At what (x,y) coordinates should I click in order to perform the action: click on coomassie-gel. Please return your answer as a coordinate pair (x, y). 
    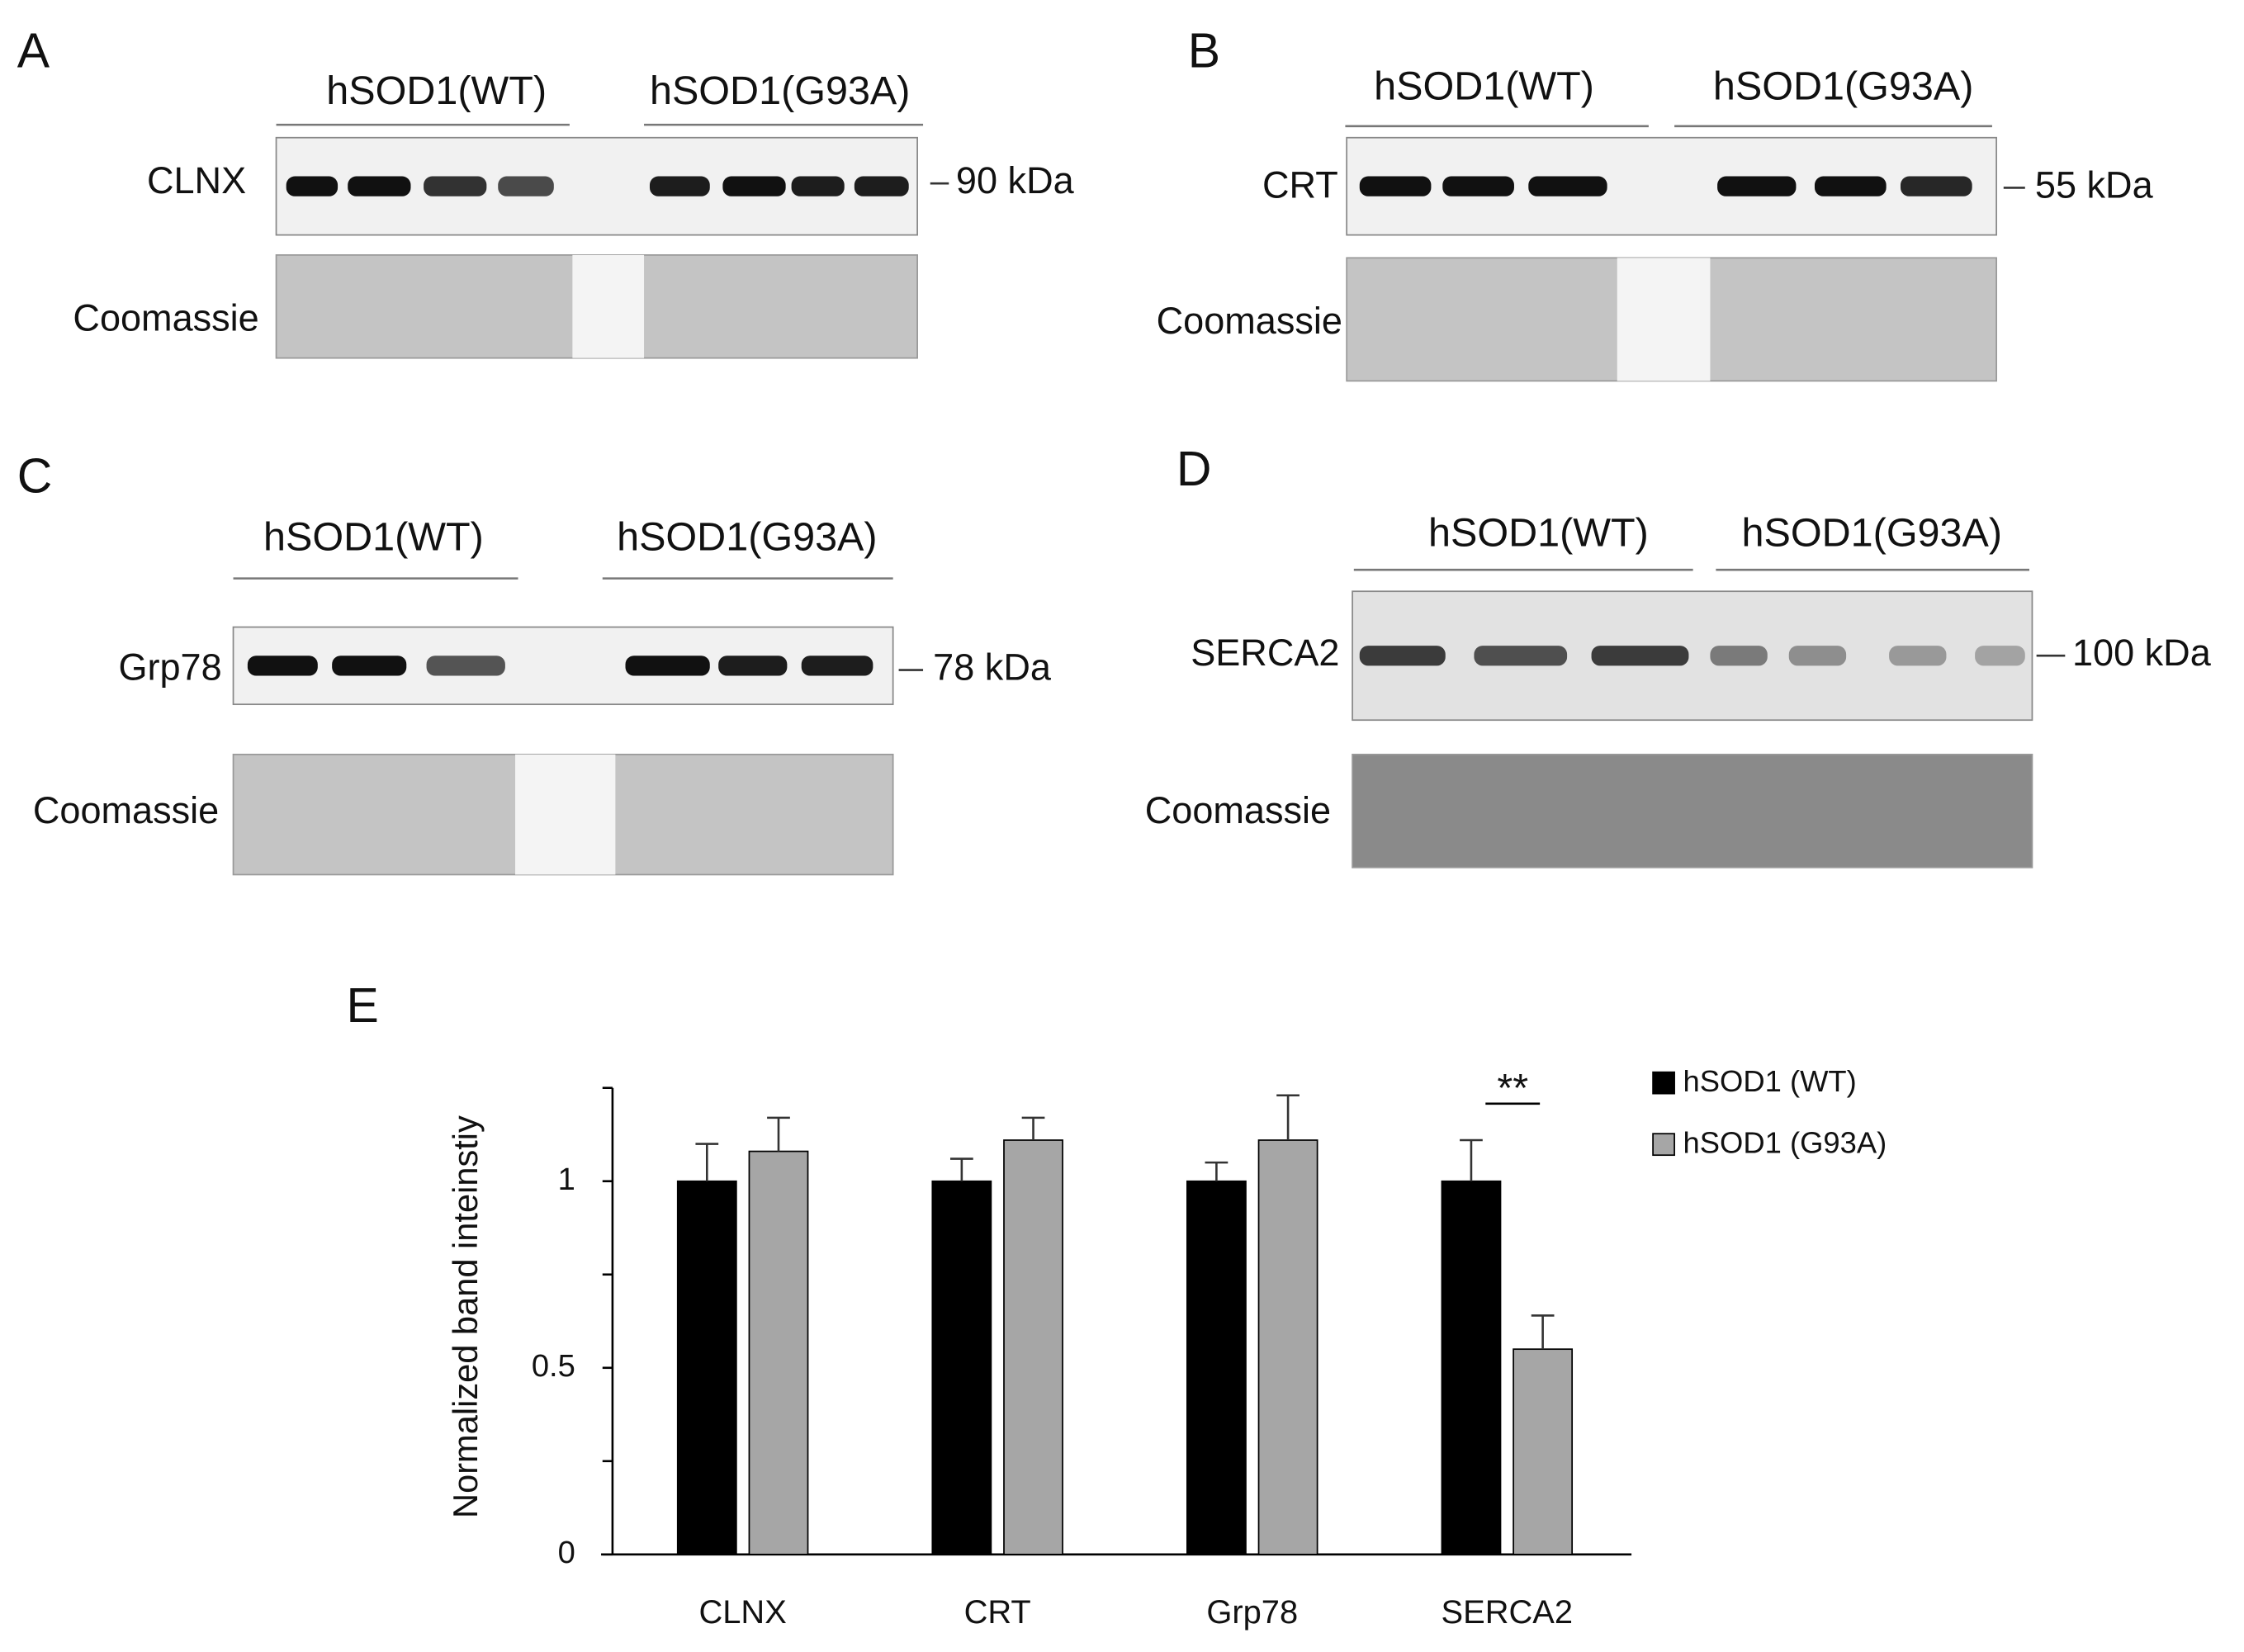
    Looking at the image, I should click on (1692, 811).